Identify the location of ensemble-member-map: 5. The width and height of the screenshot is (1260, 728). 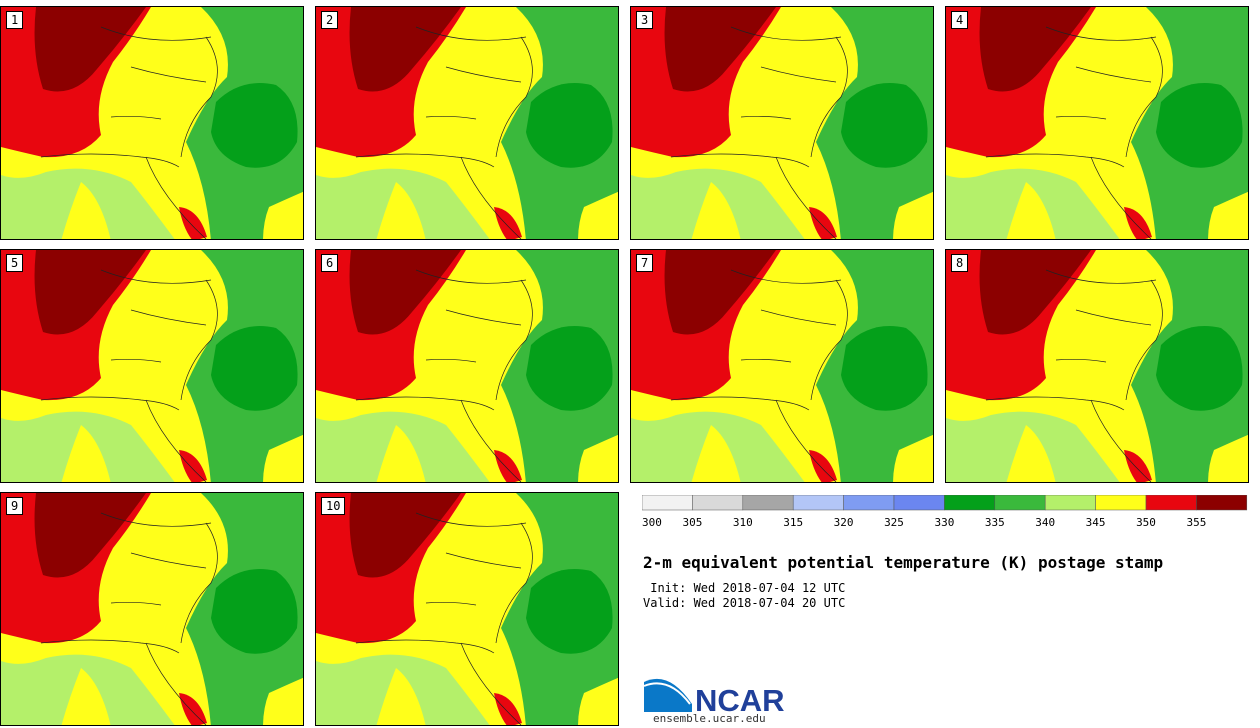
(152, 366).